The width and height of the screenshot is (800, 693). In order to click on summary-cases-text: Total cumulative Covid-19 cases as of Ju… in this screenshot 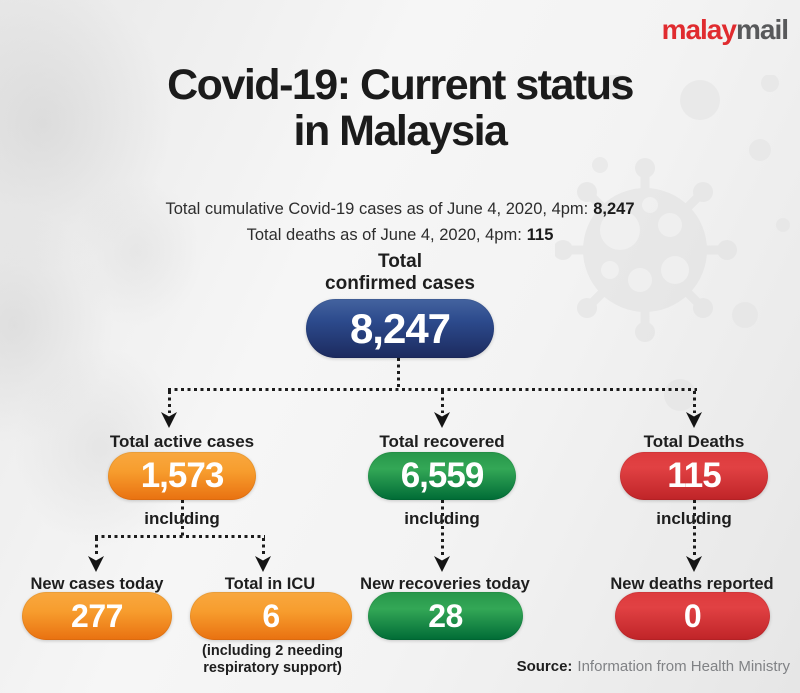, I will do `click(377, 209)`.